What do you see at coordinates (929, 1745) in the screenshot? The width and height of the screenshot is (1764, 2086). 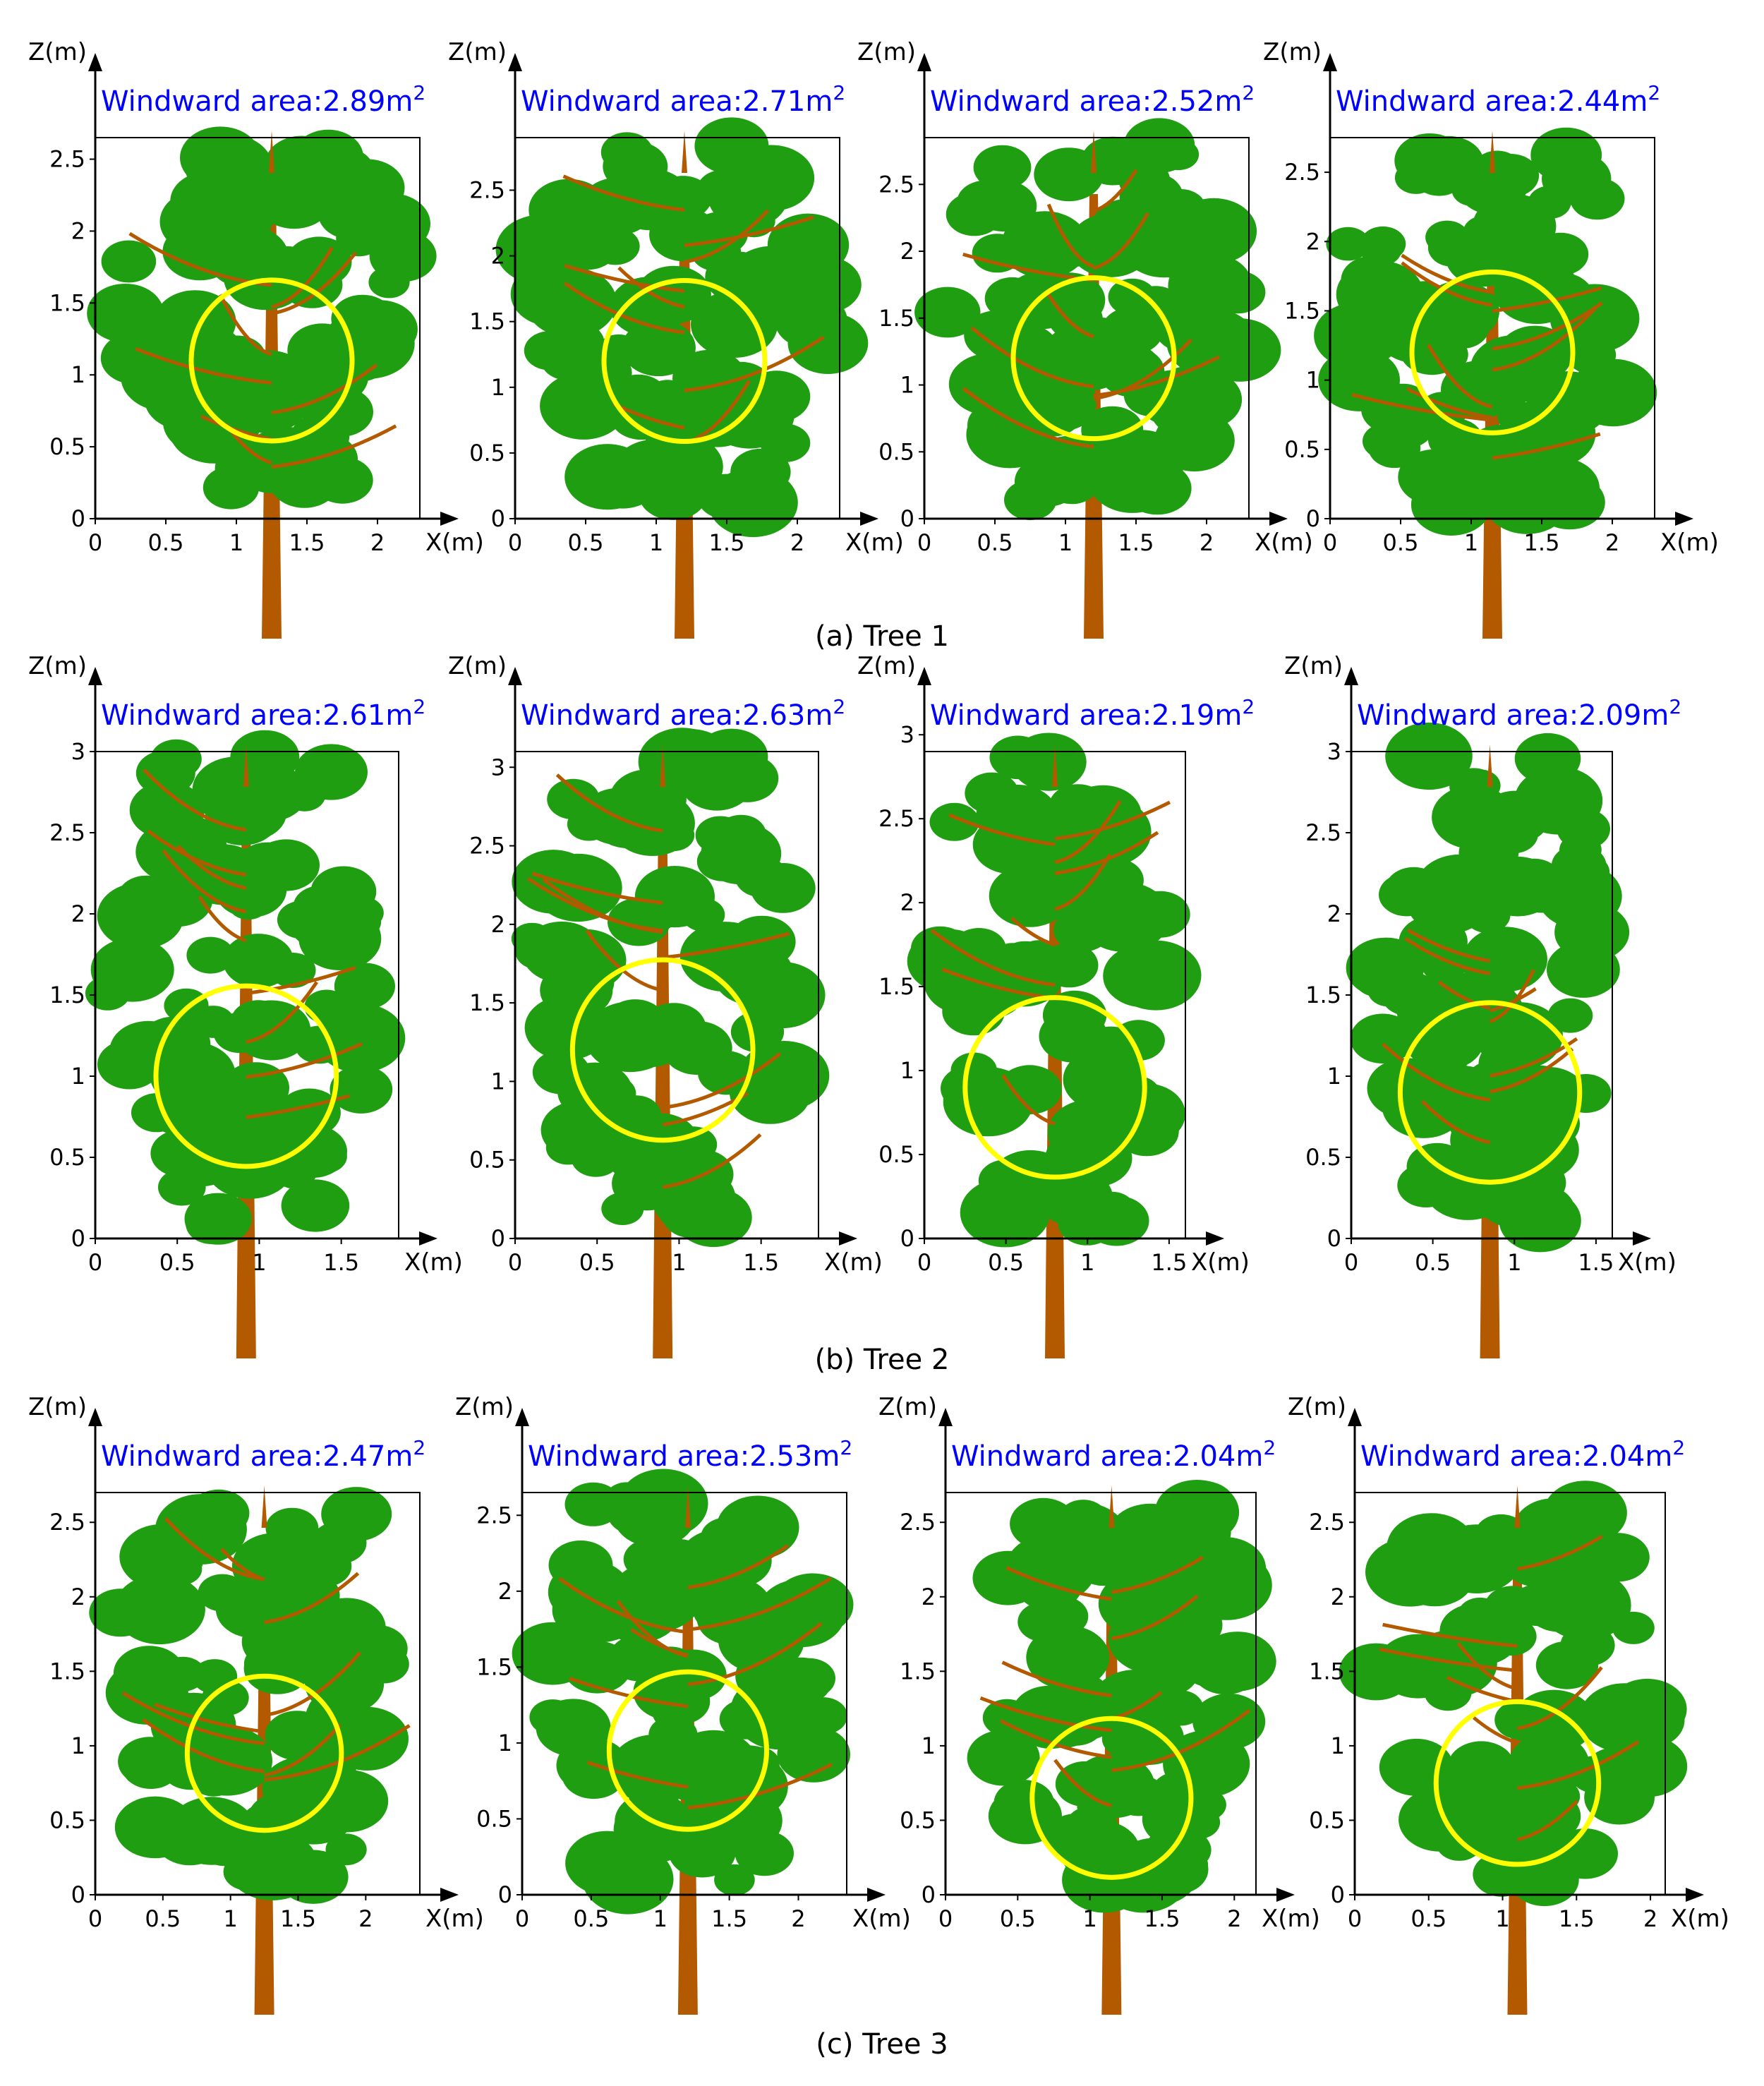 I see `z-tick-label: 1` at bounding box center [929, 1745].